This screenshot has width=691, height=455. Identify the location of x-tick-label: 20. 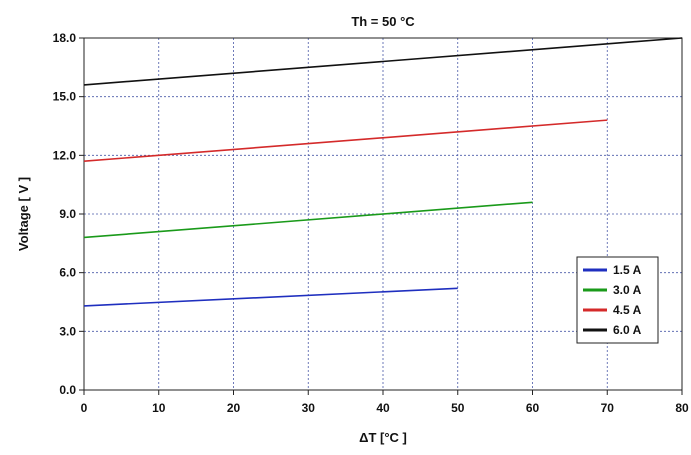
(234, 408).